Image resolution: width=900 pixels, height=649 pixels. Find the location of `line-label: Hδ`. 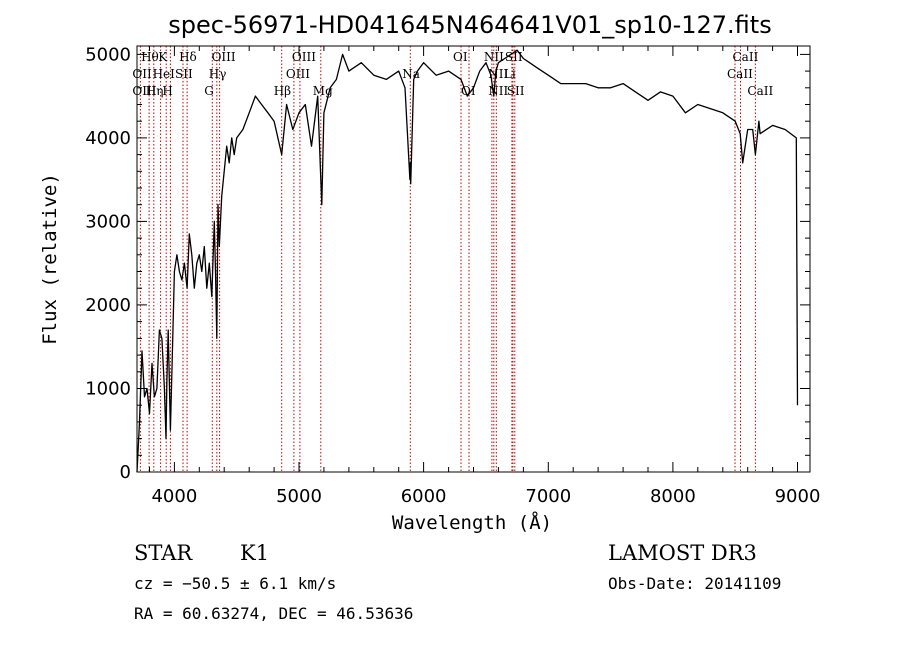

line-label: Hδ is located at coordinates (188, 57).